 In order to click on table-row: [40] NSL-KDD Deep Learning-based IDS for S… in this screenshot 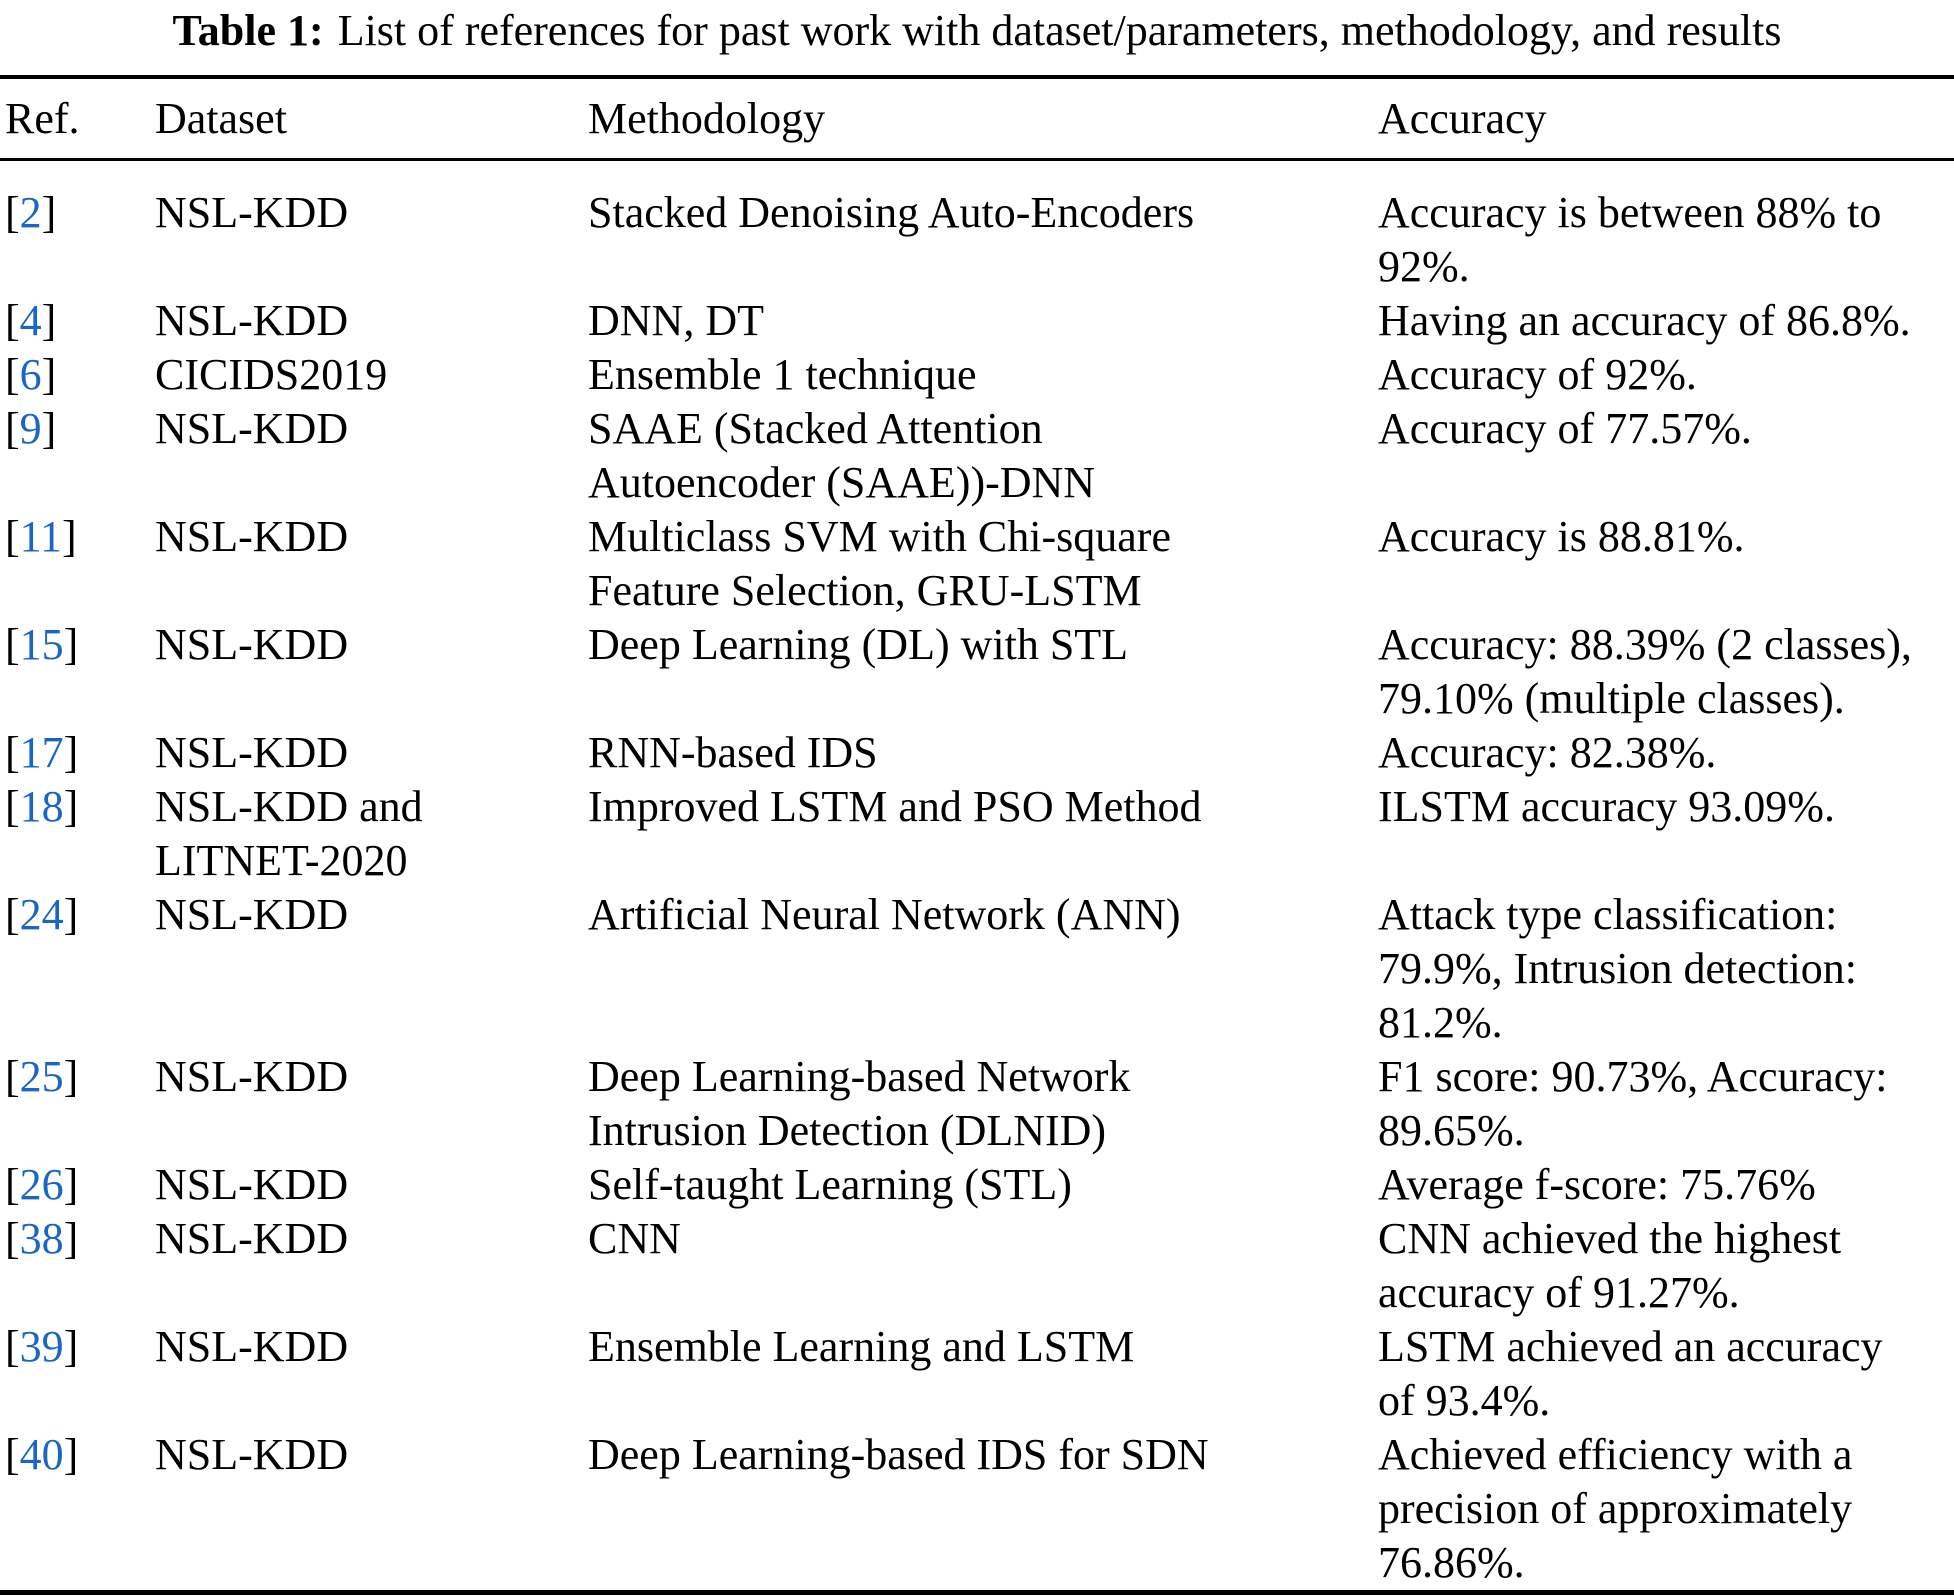, I will do `click(977, 1510)`.